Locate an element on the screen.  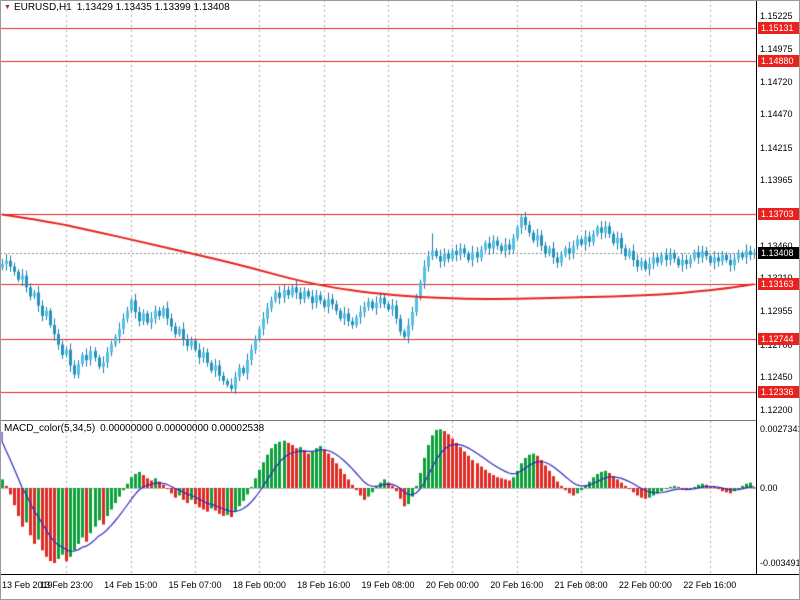
time-tick-label: 19 Feb 08:00 is located at coordinates (388, 585).